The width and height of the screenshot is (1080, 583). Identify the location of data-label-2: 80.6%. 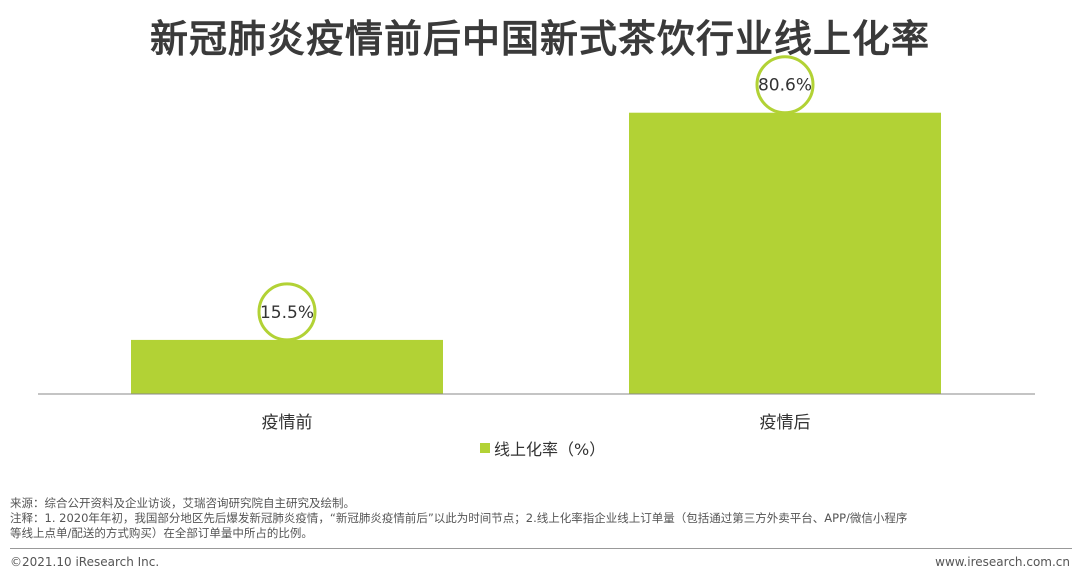
(785, 86).